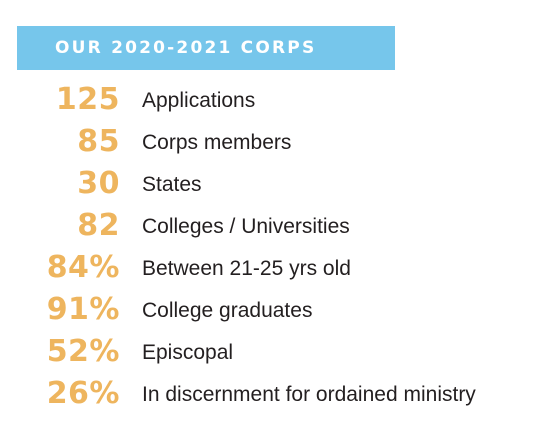 This screenshot has width=556, height=430. Describe the element at coordinates (227, 310) in the screenshot. I see `stat-label: College graduates` at that location.